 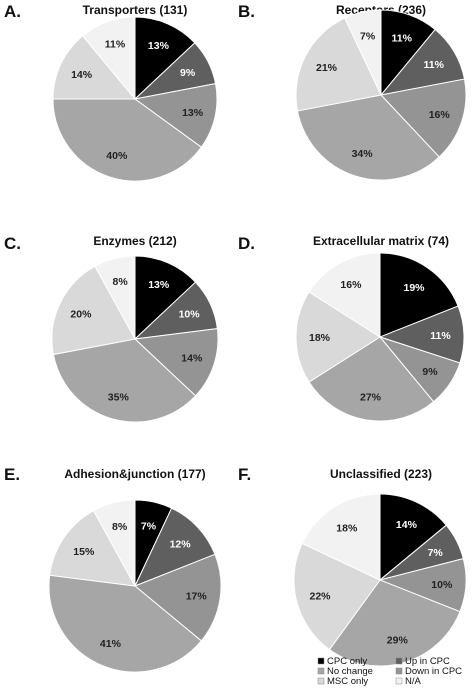 I want to click on slice-label-n-a: 18%, so click(x=347, y=529).